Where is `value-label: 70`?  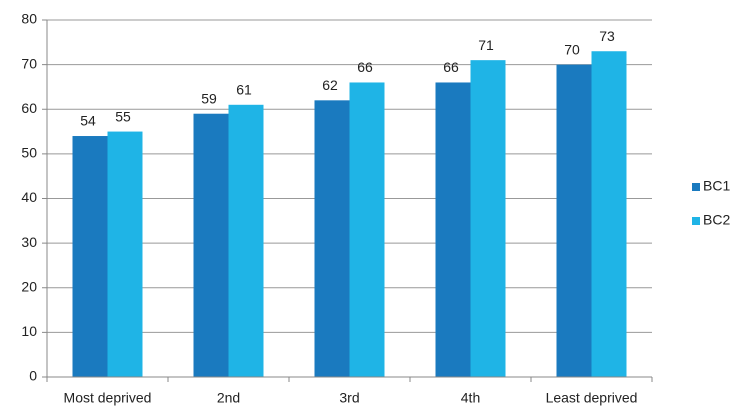
value-label: 70 is located at coordinates (572, 49).